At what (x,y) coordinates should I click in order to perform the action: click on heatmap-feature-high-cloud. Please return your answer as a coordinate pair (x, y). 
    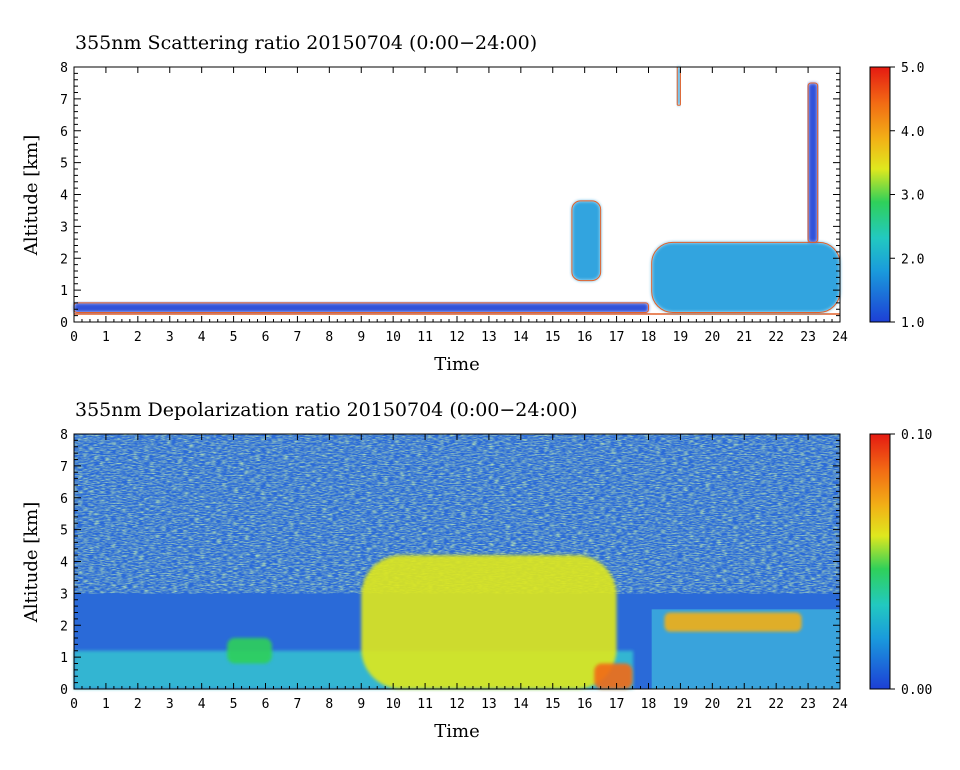
    Looking at the image, I should click on (679, 86).